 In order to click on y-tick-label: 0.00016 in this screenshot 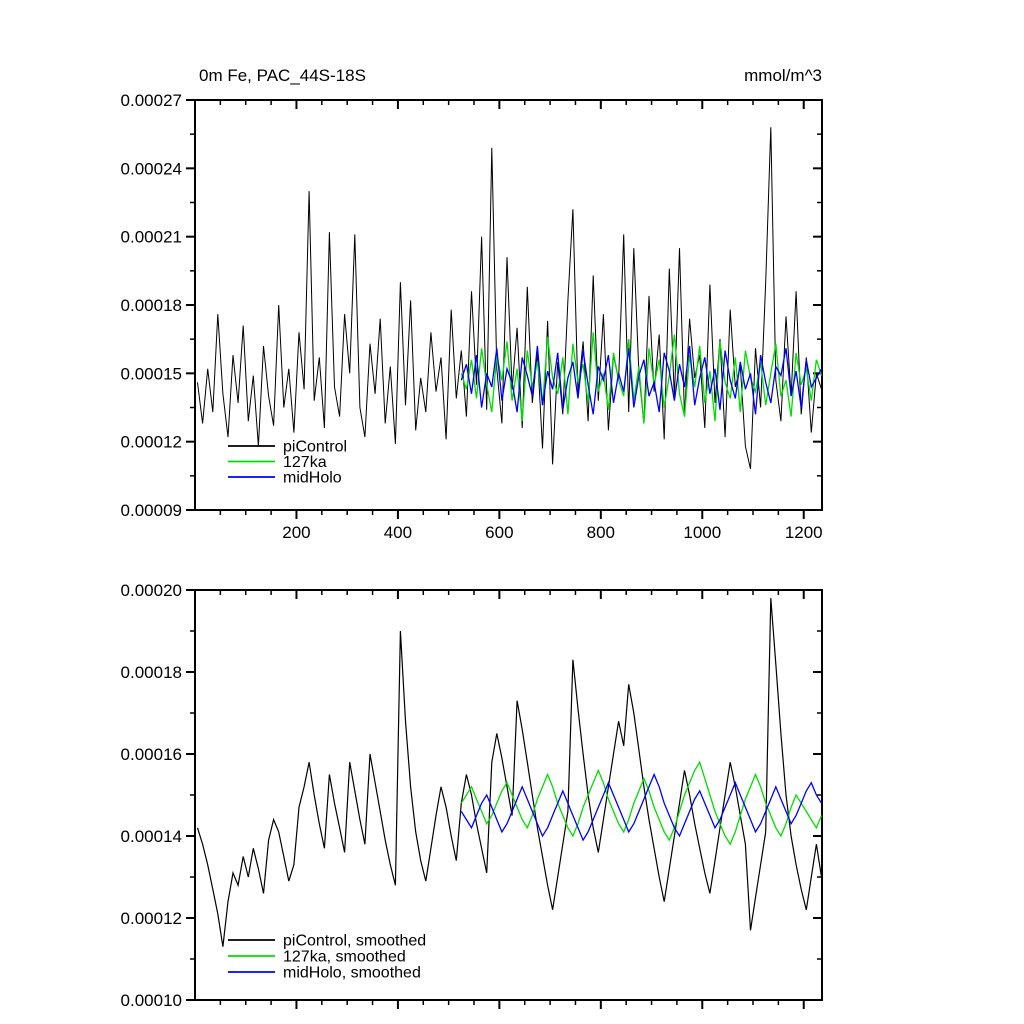, I will do `click(151, 754)`.